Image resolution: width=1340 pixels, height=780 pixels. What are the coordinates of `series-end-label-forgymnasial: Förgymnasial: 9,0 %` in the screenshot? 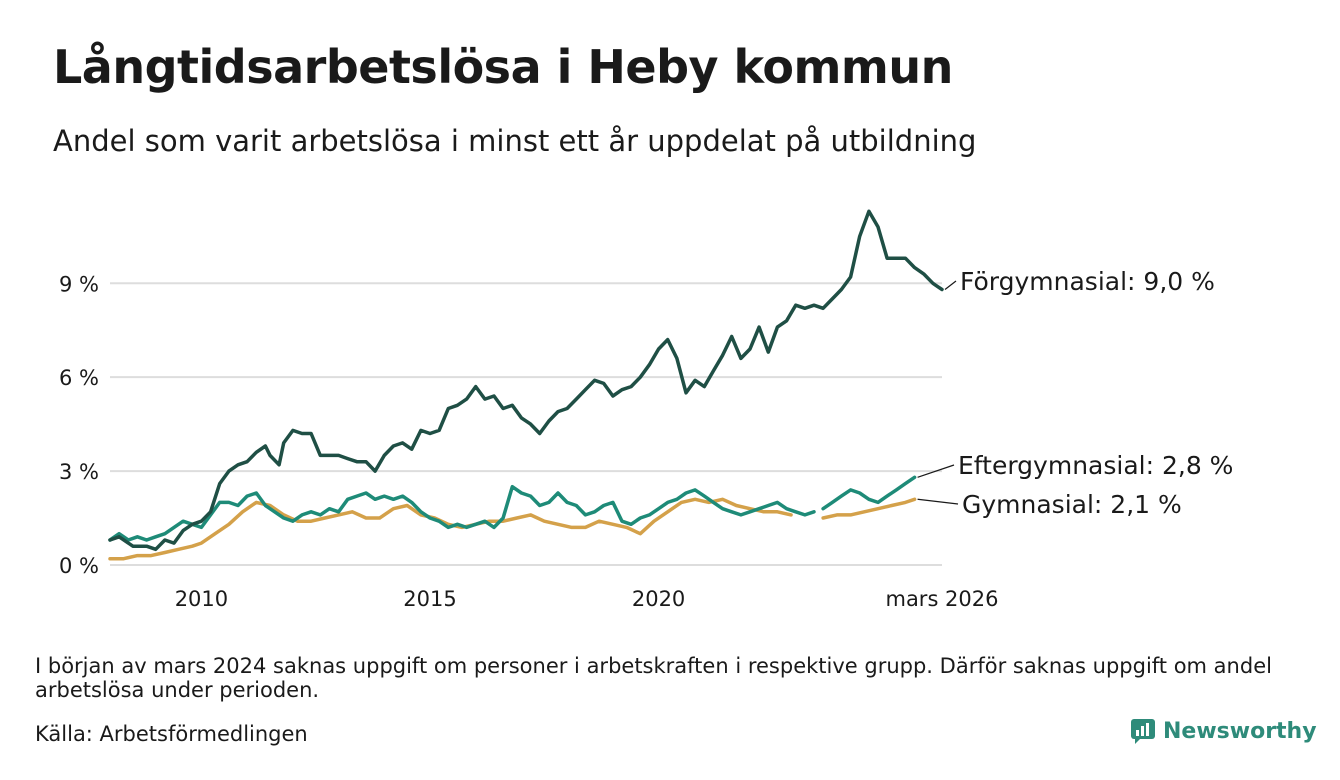 It's located at (1087, 281).